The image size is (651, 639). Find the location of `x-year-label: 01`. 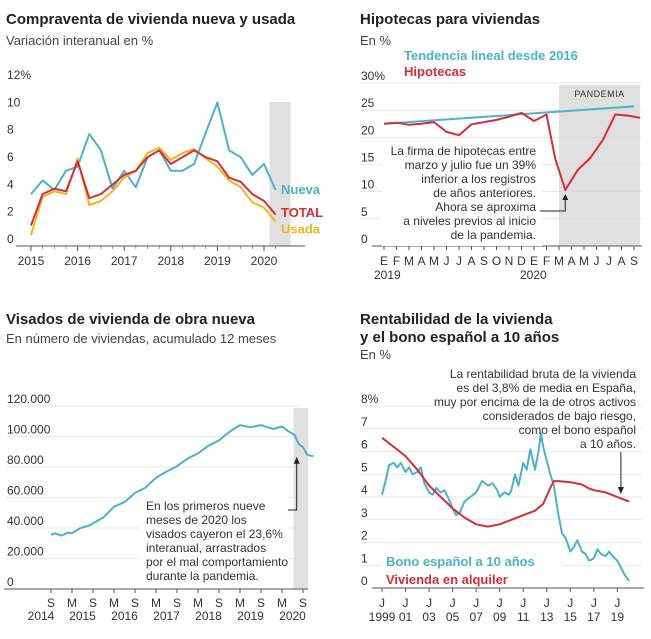

x-year-label: 01 is located at coordinates (406, 617).